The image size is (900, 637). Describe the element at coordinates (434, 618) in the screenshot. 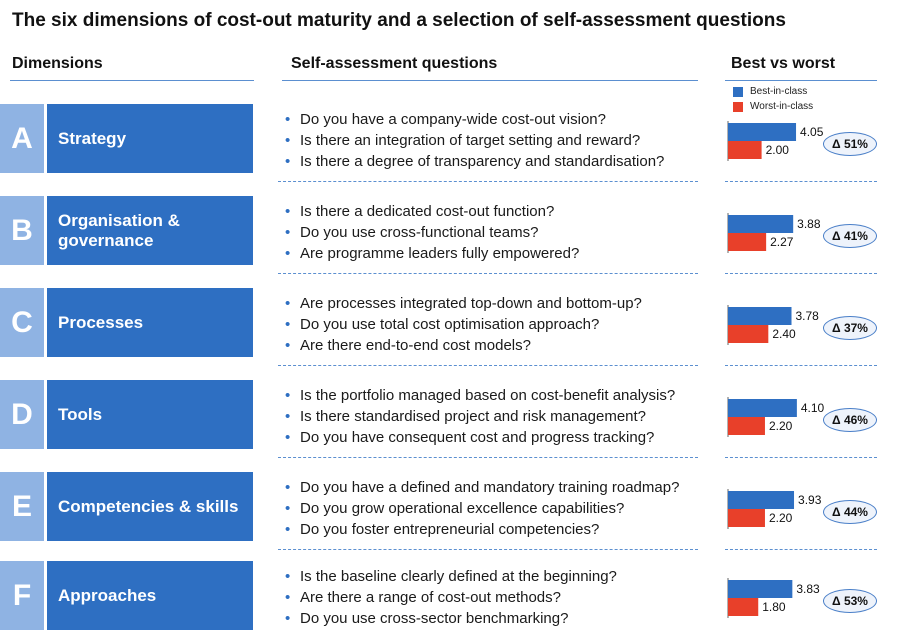

I see `question-text: Do you use cross-sector benchmarking?` at that location.